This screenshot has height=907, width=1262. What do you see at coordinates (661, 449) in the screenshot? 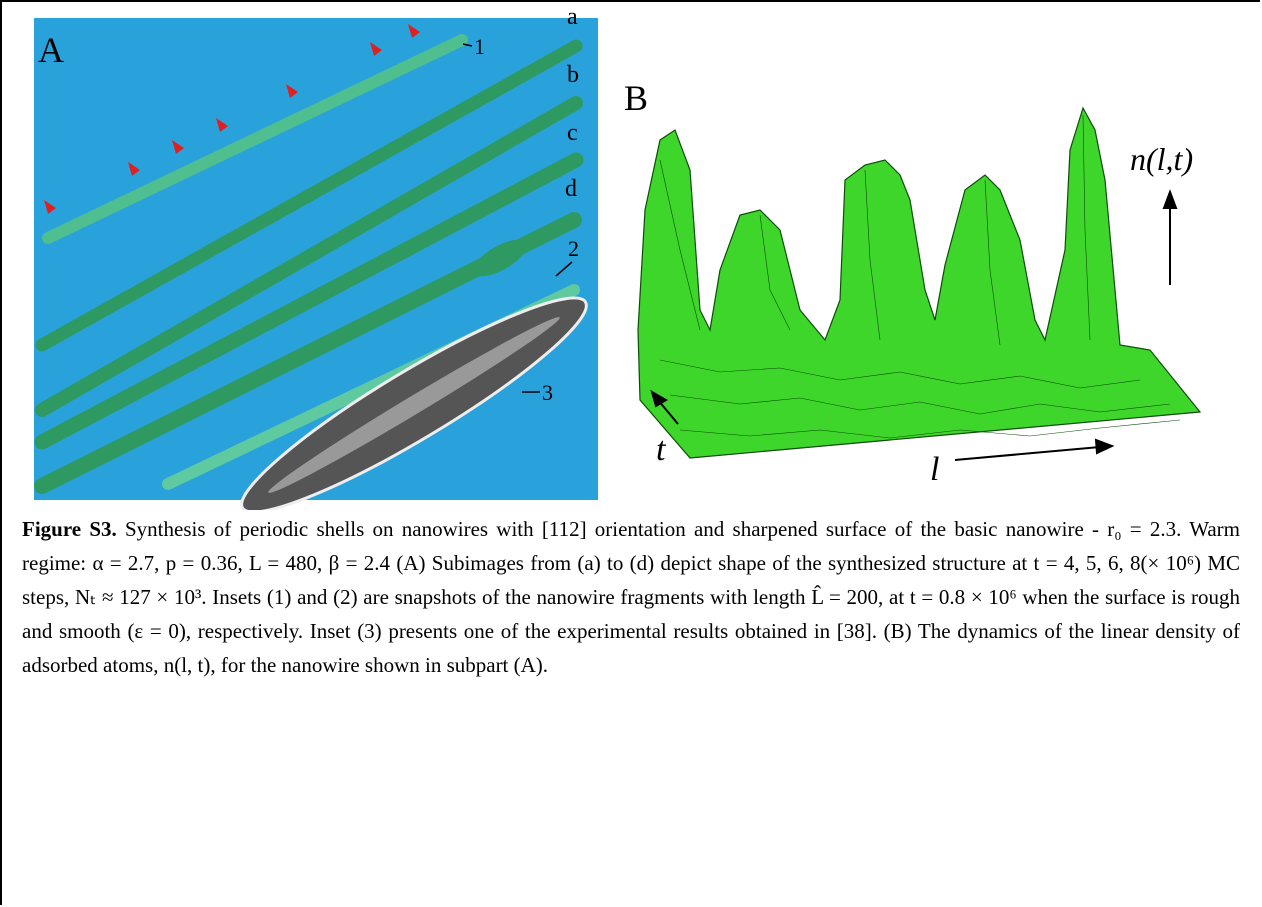
I see `t-axis-label: t` at bounding box center [661, 449].